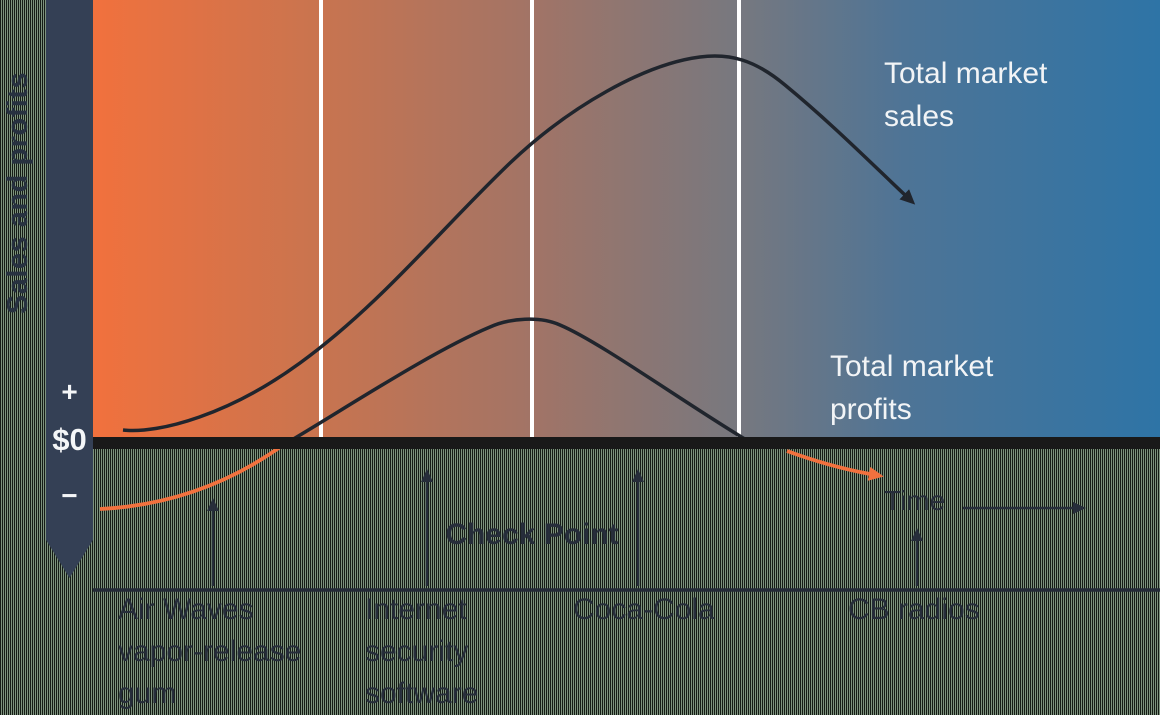 The image size is (1160, 715). I want to click on profits-curve, so click(516, 381).